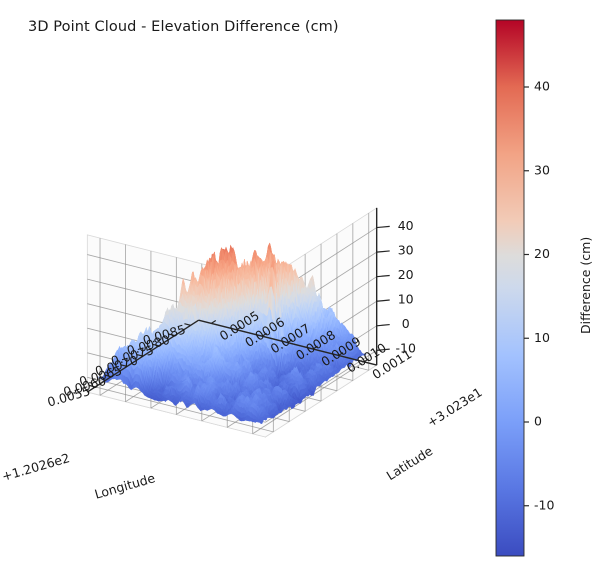 This screenshot has width=600, height=574. I want to click on colorbar-tick-label: 40, so click(542, 86).